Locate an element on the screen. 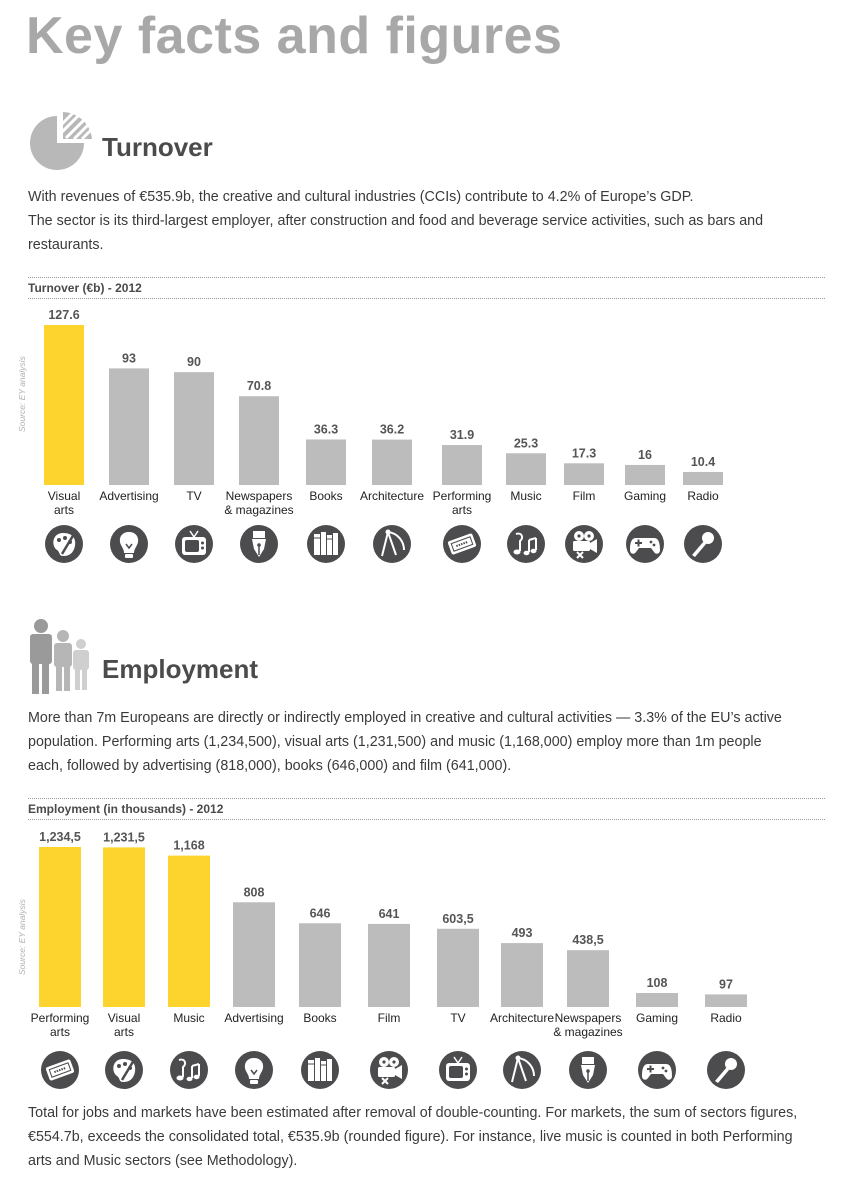  bar-value-label: 93 is located at coordinates (129, 358).